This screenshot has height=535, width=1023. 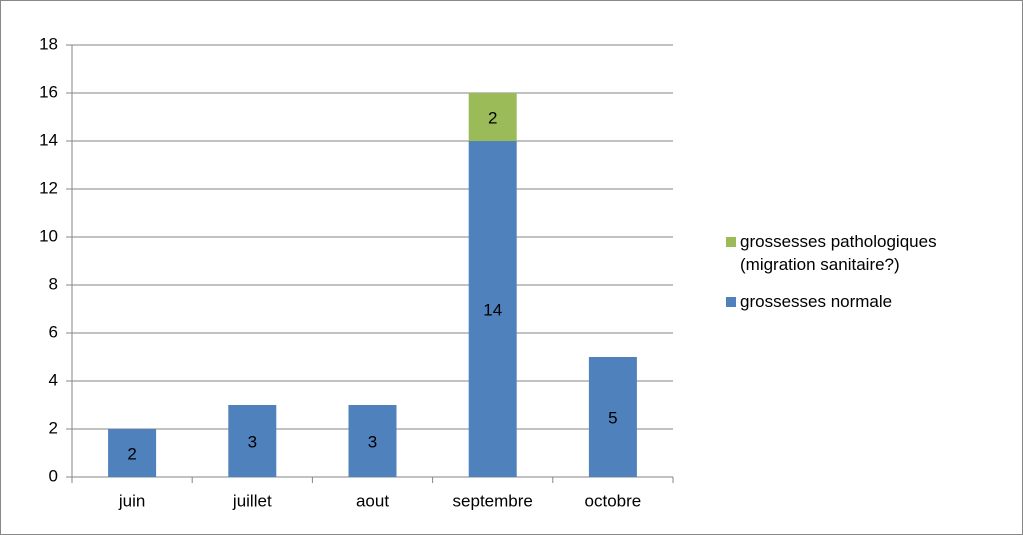 I want to click on x-tick-label: juillet, so click(x=252, y=500).